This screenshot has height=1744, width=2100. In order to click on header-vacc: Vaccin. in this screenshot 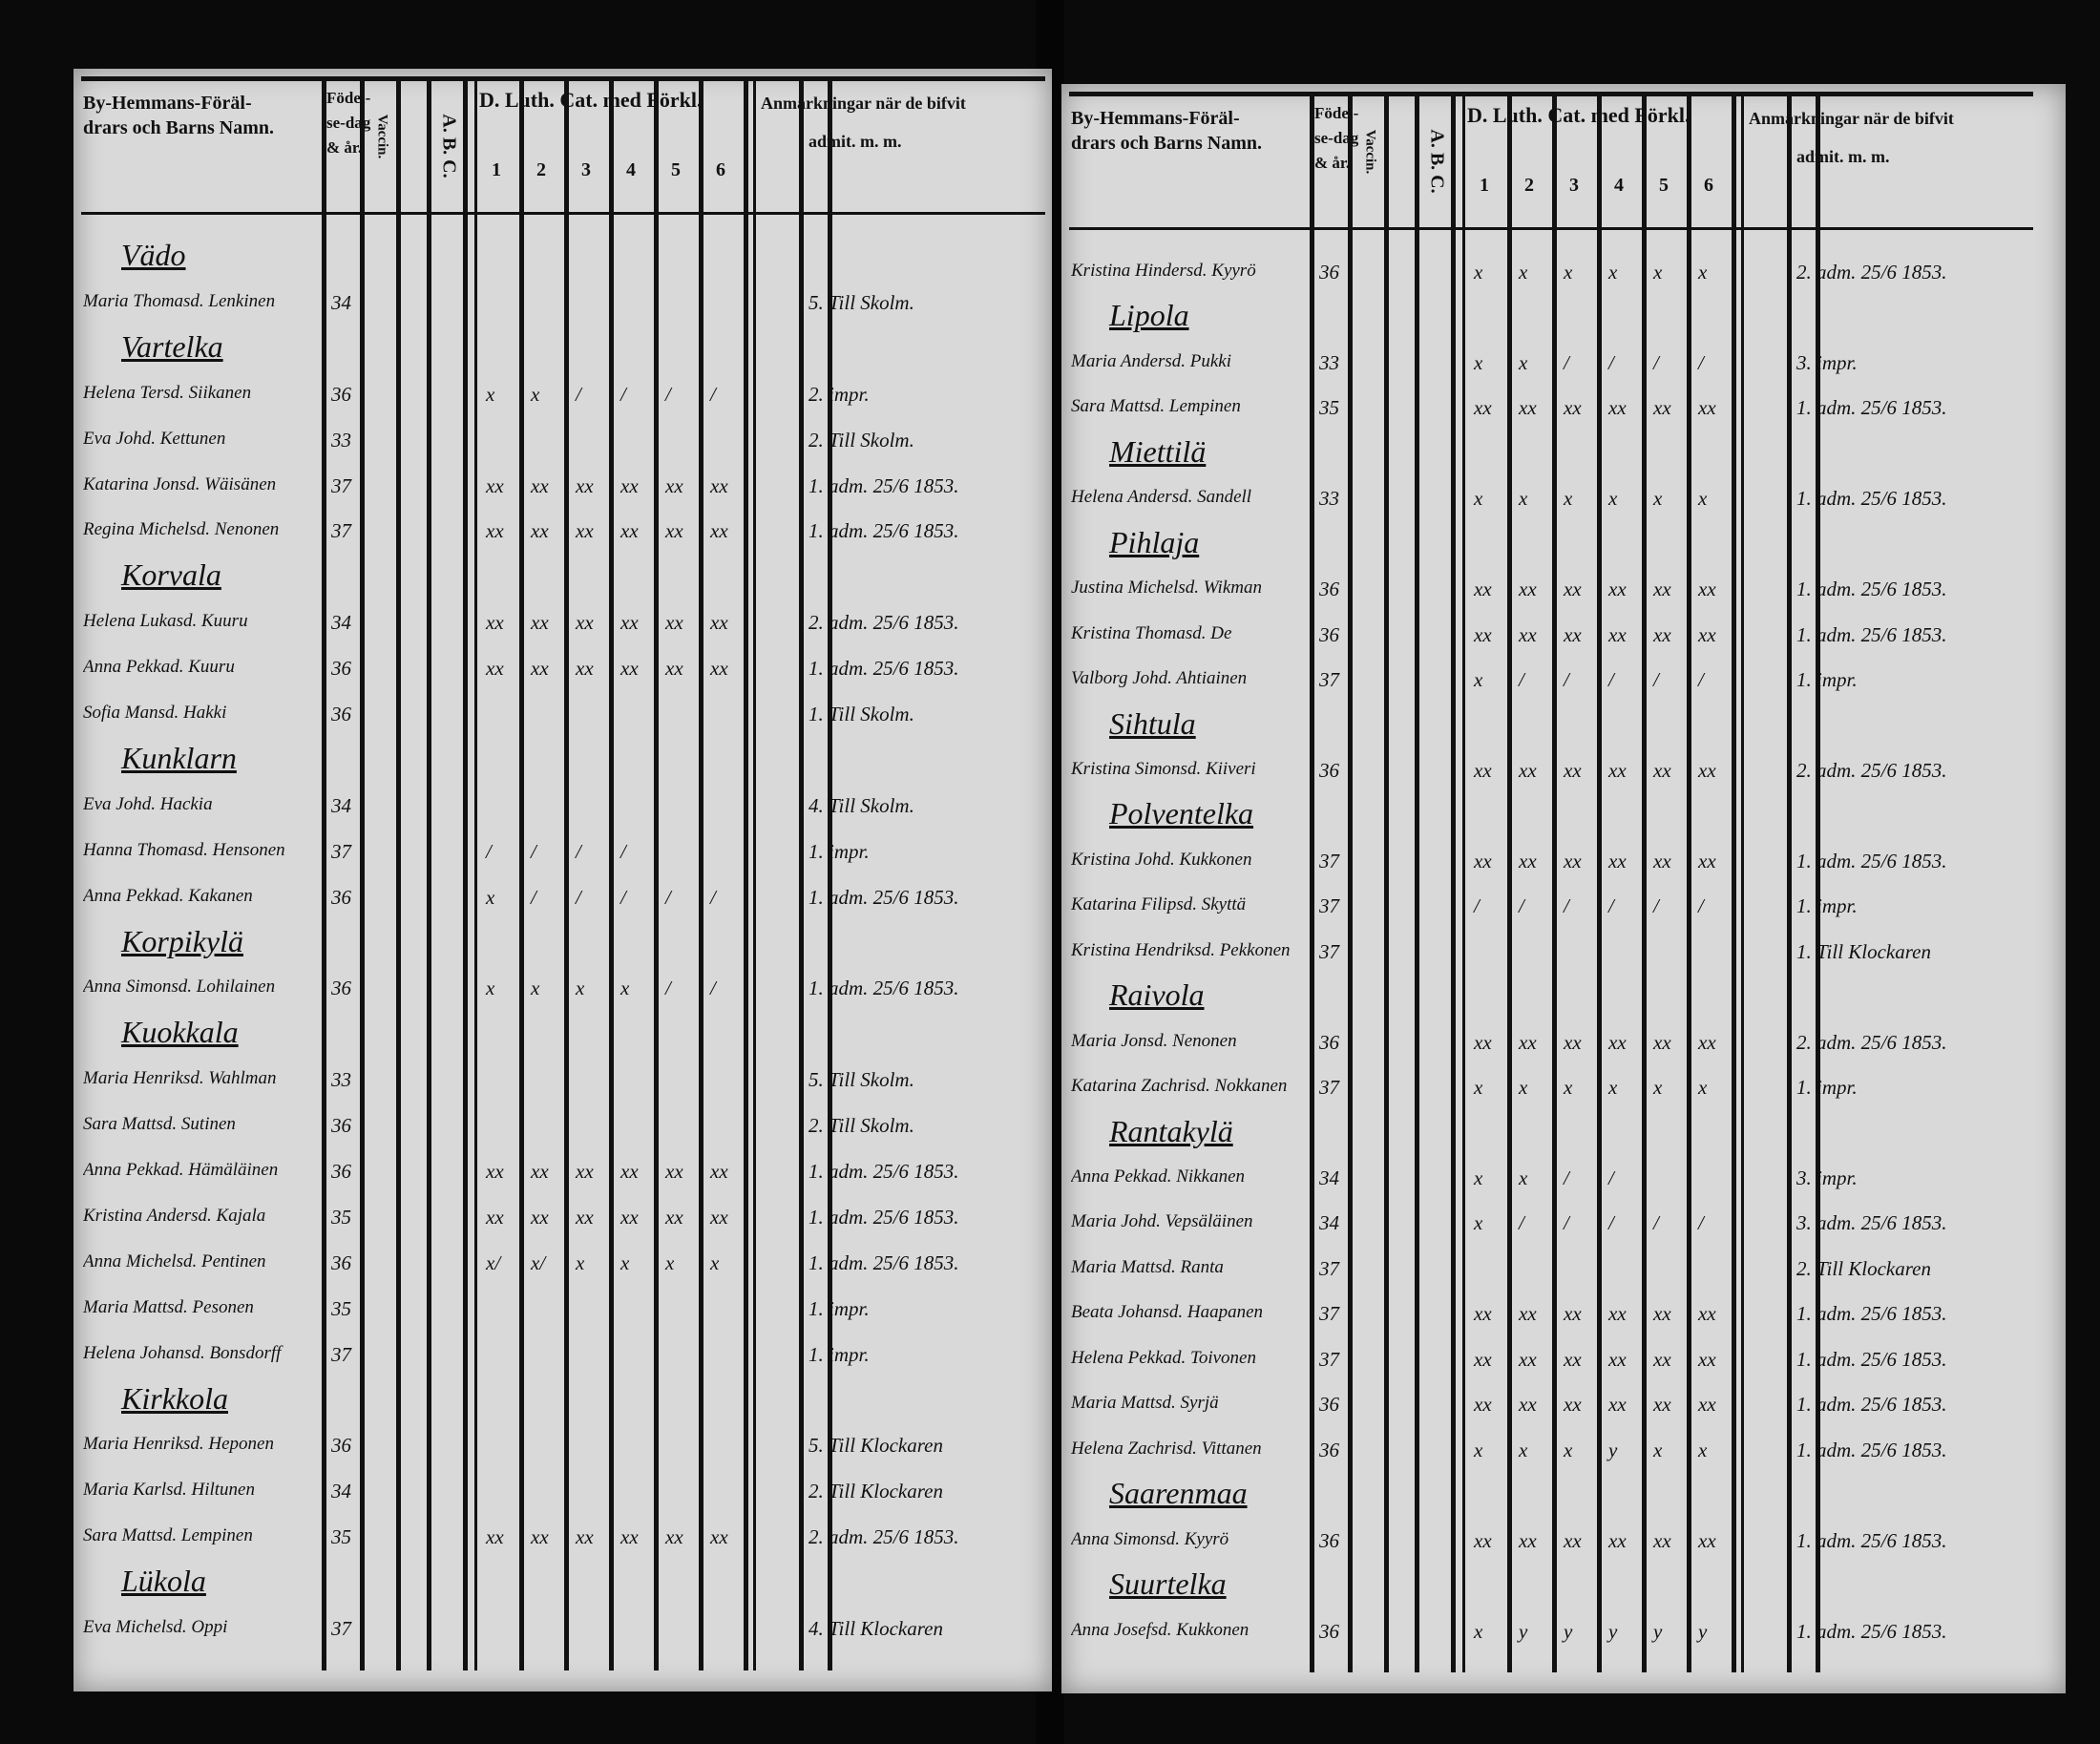, I will do `click(382, 136)`.